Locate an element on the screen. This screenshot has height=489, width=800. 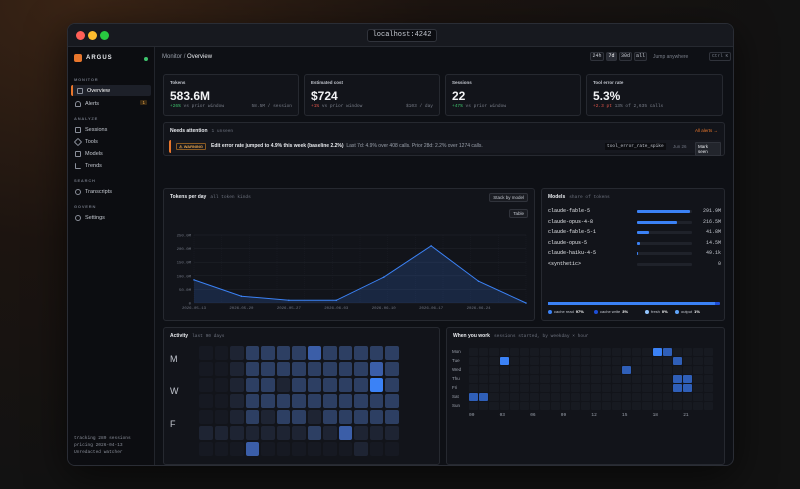
brand: ARGUS is located at coordinates (93, 58).